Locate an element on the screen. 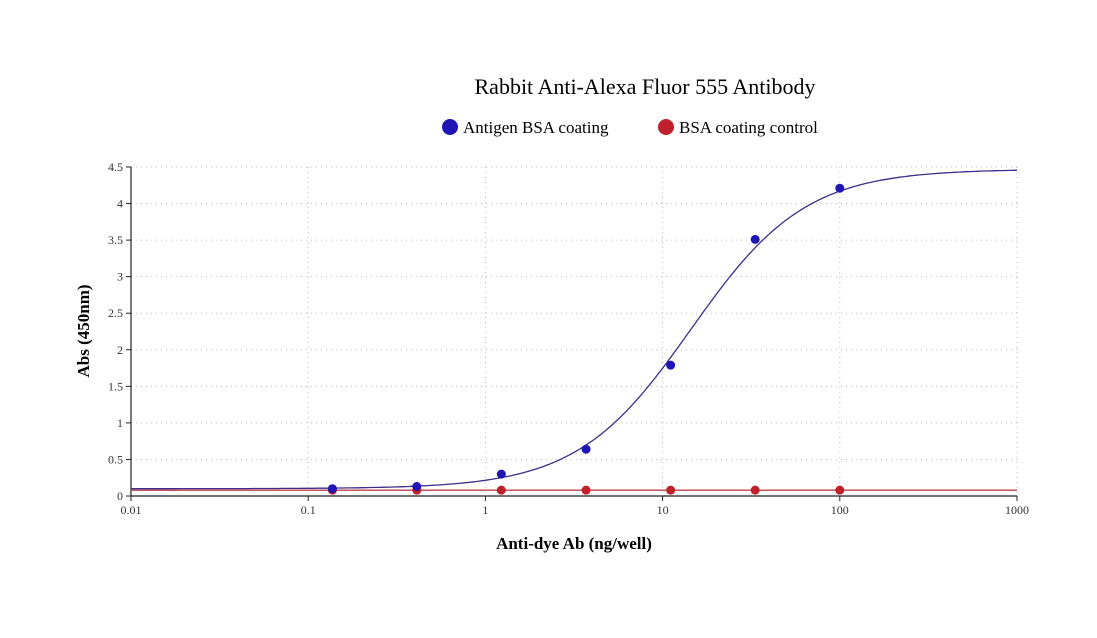 Image resolution: width=1097 pixels, height=638 pixels. y-tick-label: 4.5 is located at coordinates (115, 167).